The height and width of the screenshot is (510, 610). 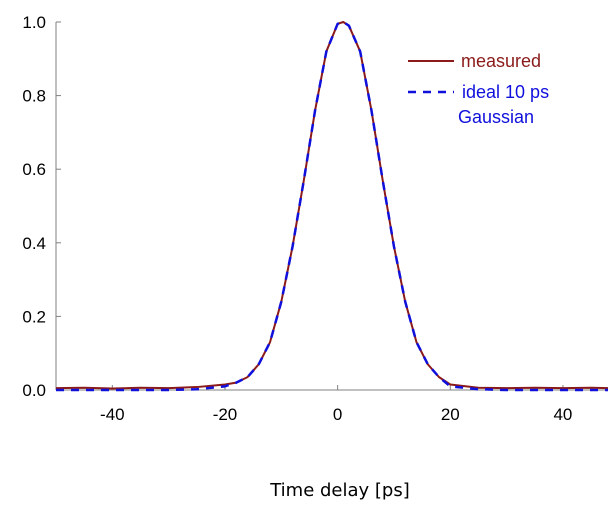 What do you see at coordinates (337, 414) in the screenshot?
I see `x-tick-label: 0` at bounding box center [337, 414].